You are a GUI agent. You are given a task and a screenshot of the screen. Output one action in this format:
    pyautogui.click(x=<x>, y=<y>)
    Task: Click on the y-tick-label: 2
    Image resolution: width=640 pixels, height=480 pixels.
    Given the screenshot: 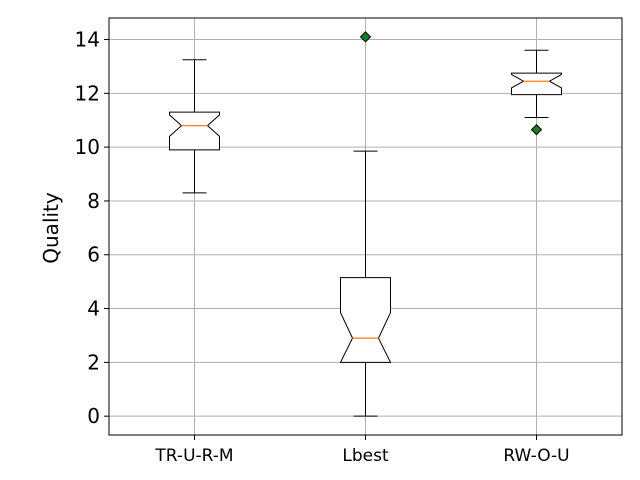 What is the action you would take?
    pyautogui.click(x=93, y=362)
    